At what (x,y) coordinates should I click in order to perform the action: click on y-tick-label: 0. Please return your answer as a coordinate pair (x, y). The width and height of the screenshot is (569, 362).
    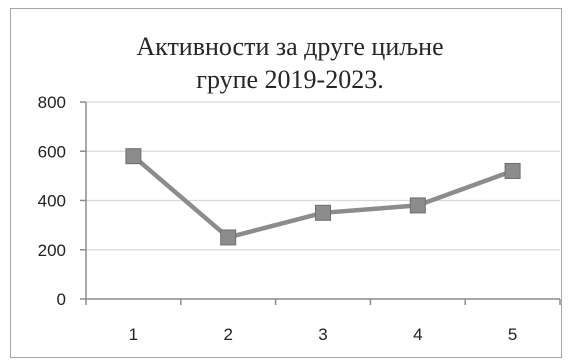
    Looking at the image, I should click on (61, 299).